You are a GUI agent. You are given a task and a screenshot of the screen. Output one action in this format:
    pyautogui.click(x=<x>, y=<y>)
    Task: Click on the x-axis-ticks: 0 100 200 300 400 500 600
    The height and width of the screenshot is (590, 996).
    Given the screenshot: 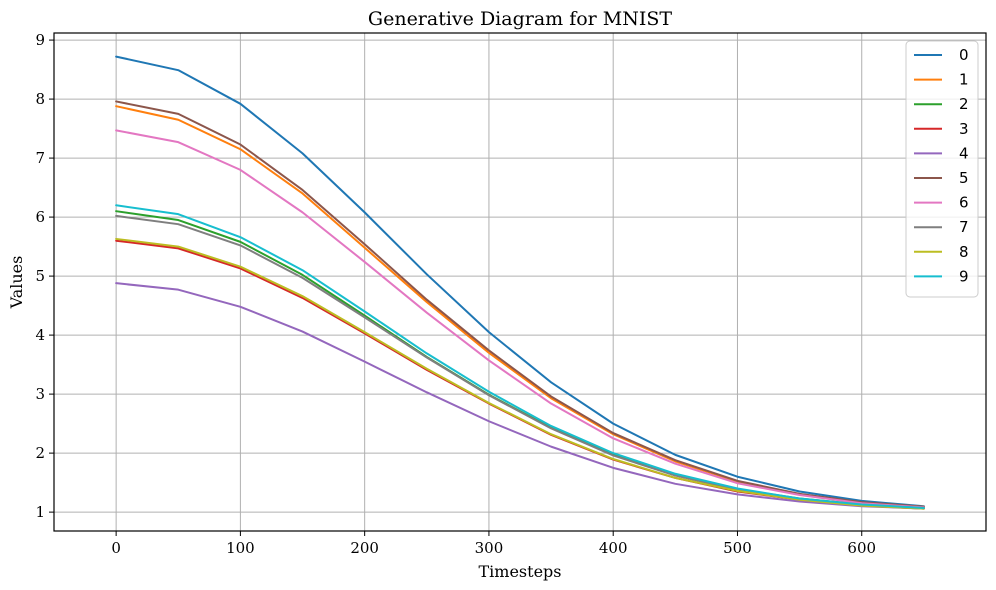 What is the action you would take?
    pyautogui.click(x=493, y=544)
    